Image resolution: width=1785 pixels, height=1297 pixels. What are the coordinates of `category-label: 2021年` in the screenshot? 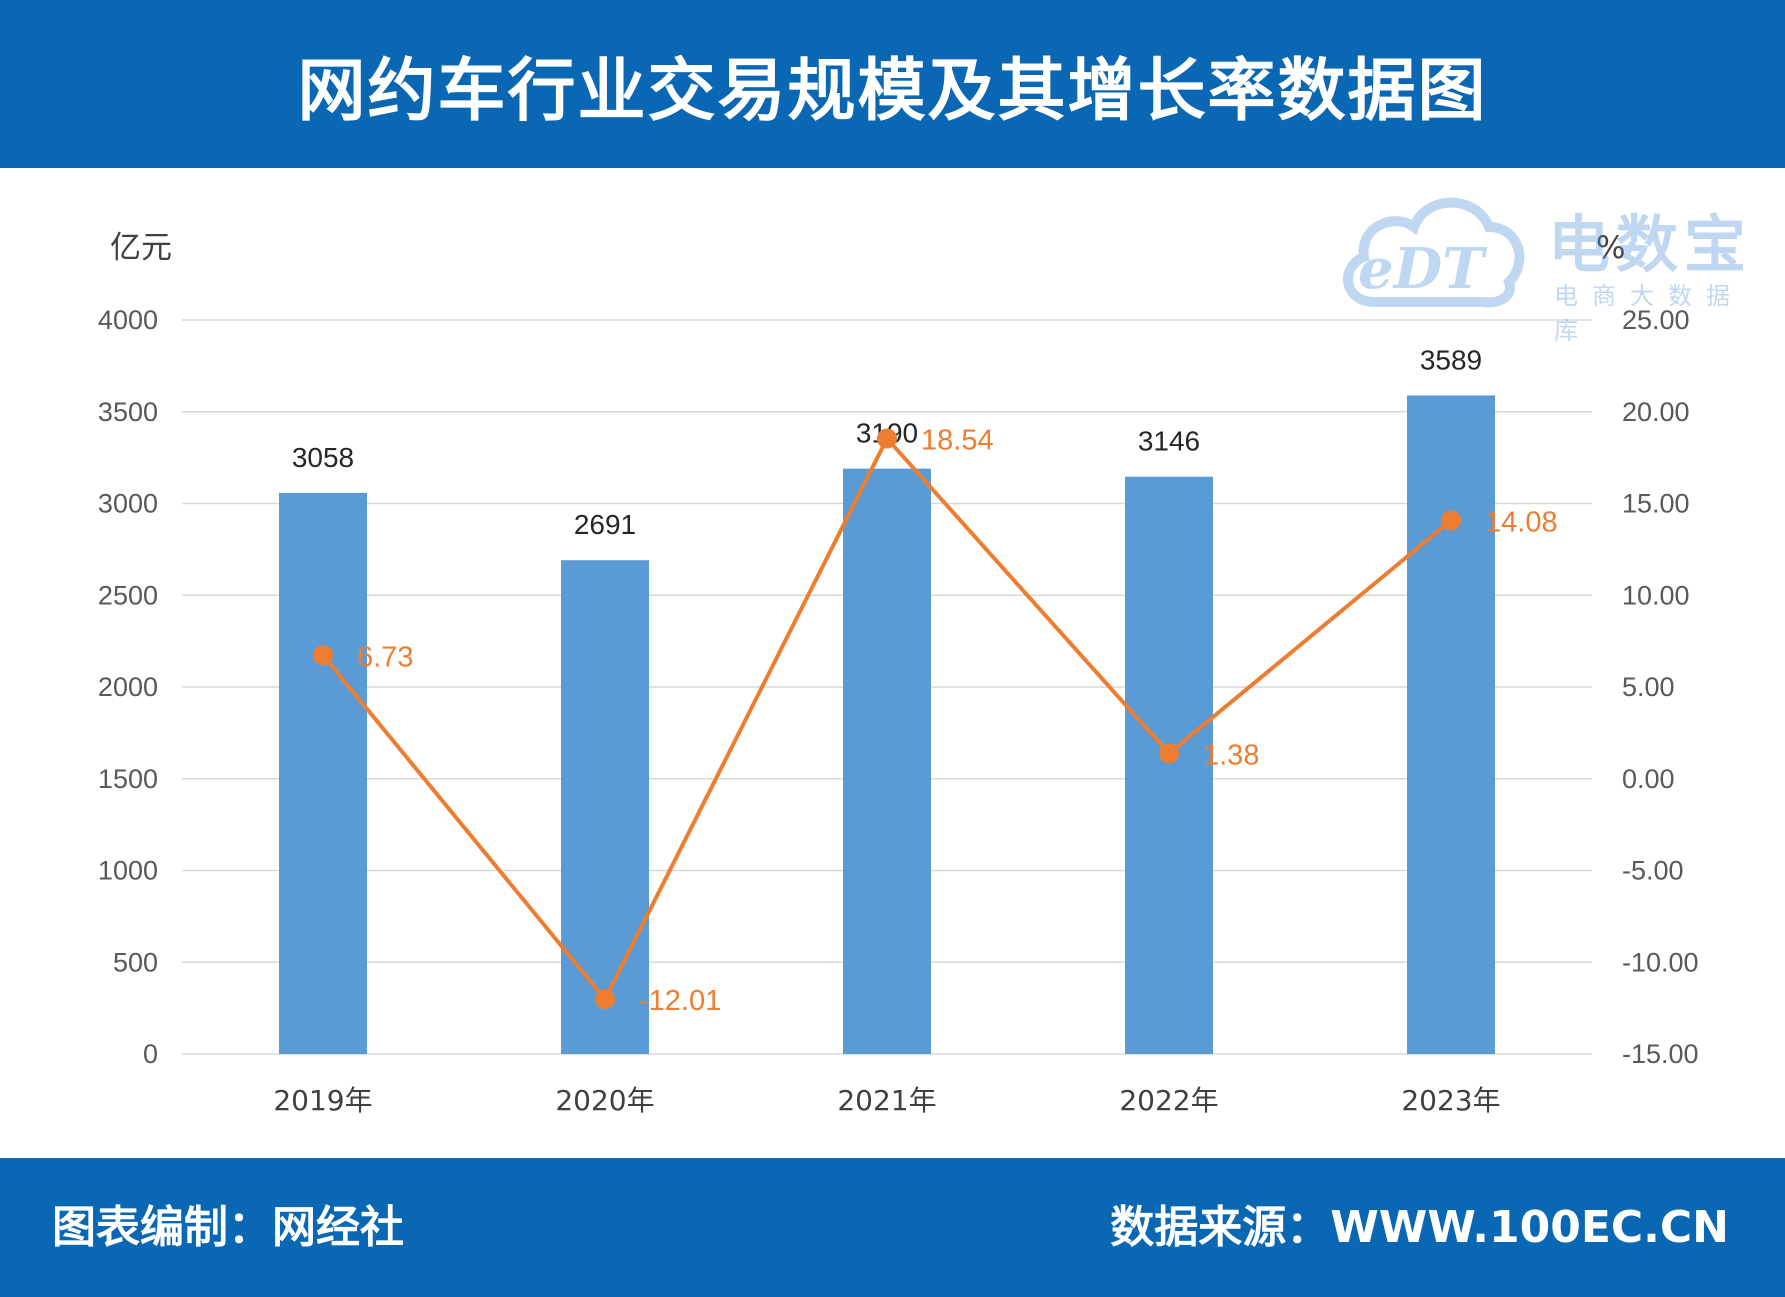 It's located at (886, 1100).